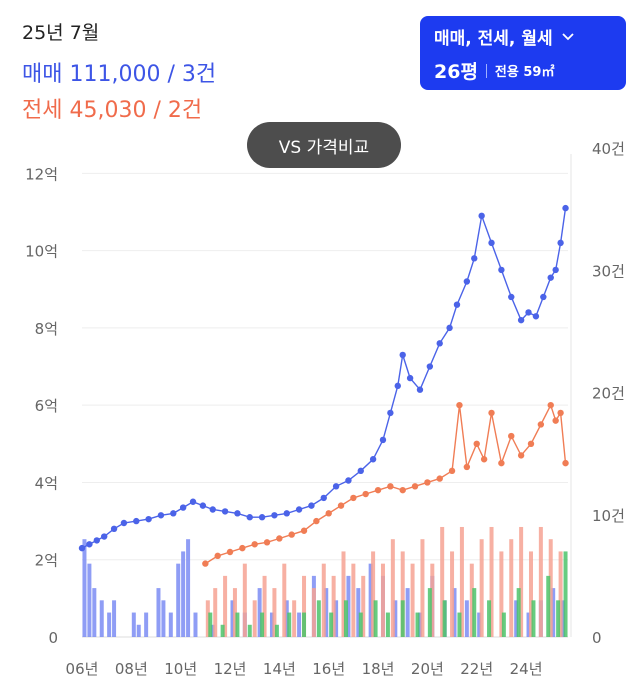  What do you see at coordinates (608, 149) in the screenshot?
I see `y-axis-right-tick-label: 40건` at bounding box center [608, 149].